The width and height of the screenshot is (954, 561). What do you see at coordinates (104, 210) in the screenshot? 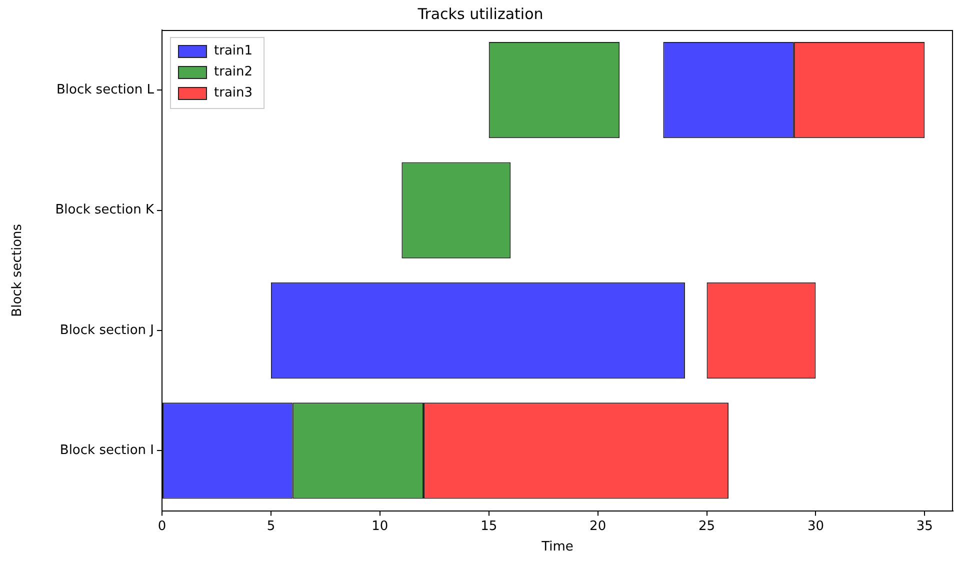
I see `y-tick-label: Block section K` at bounding box center [104, 210].